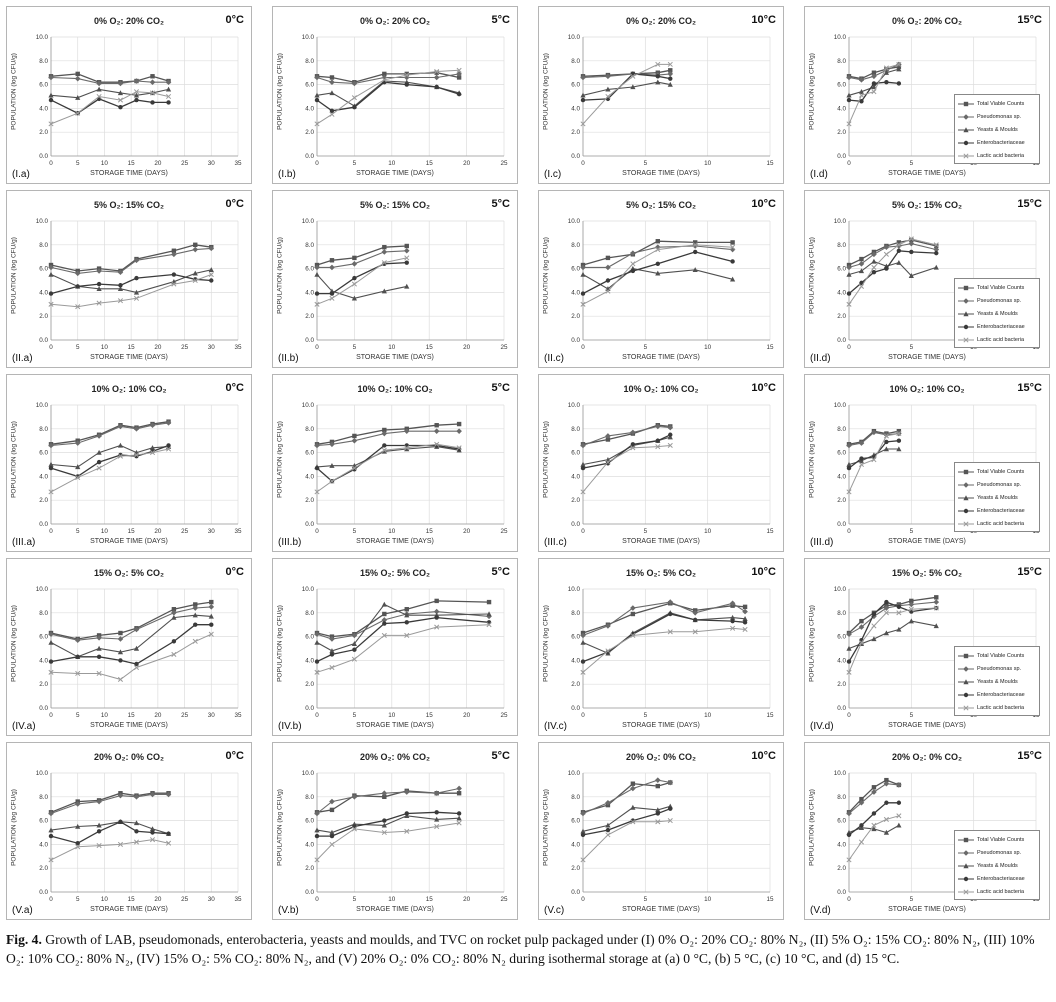 The height and width of the screenshot is (1002, 1056). Describe the element at coordinates (583, 531) in the screenshot. I see `x-tick-label: 0` at that location.